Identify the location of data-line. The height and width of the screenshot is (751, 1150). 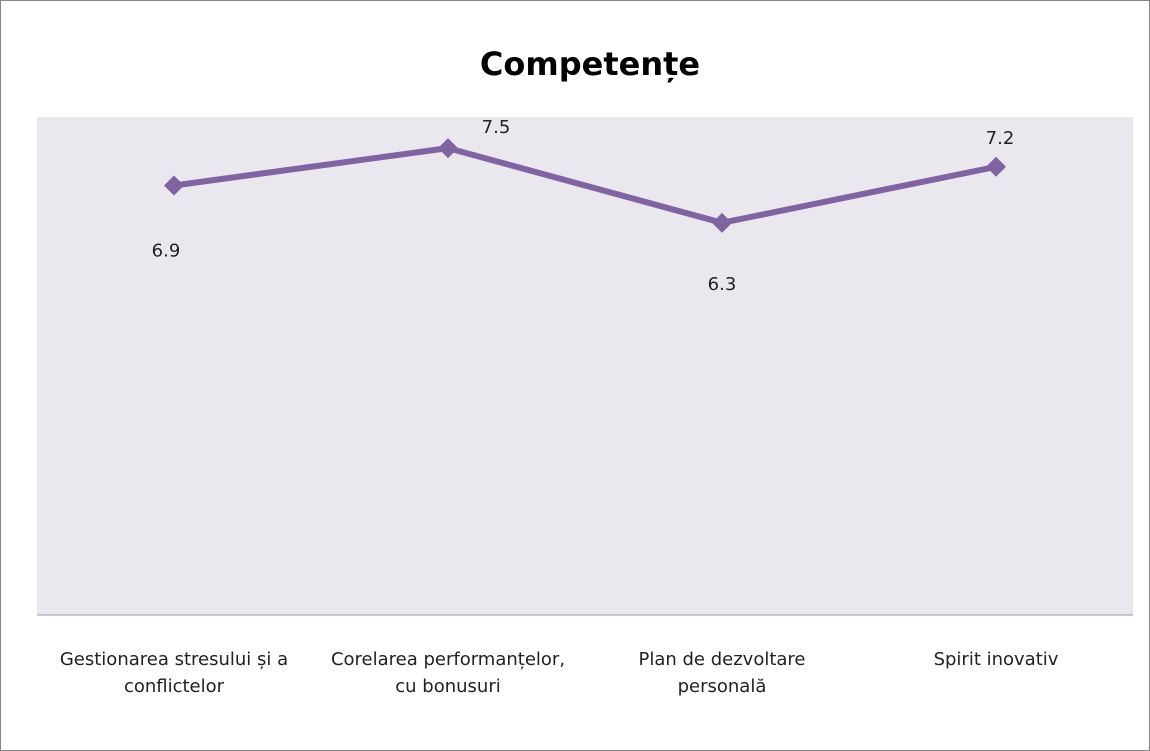
(585, 185).